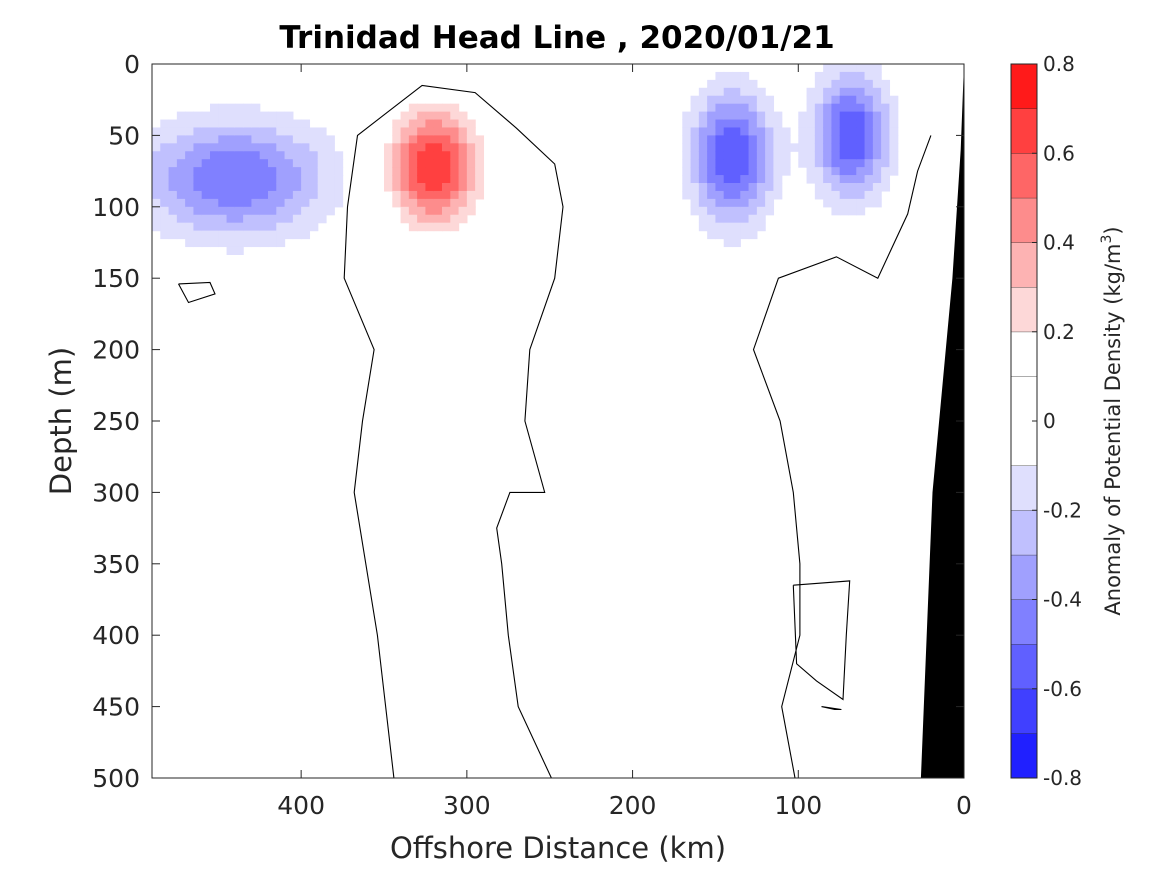 The height and width of the screenshot is (875, 1167). I want to click on colorbar-tick-label: 0.2, so click(1059, 332).